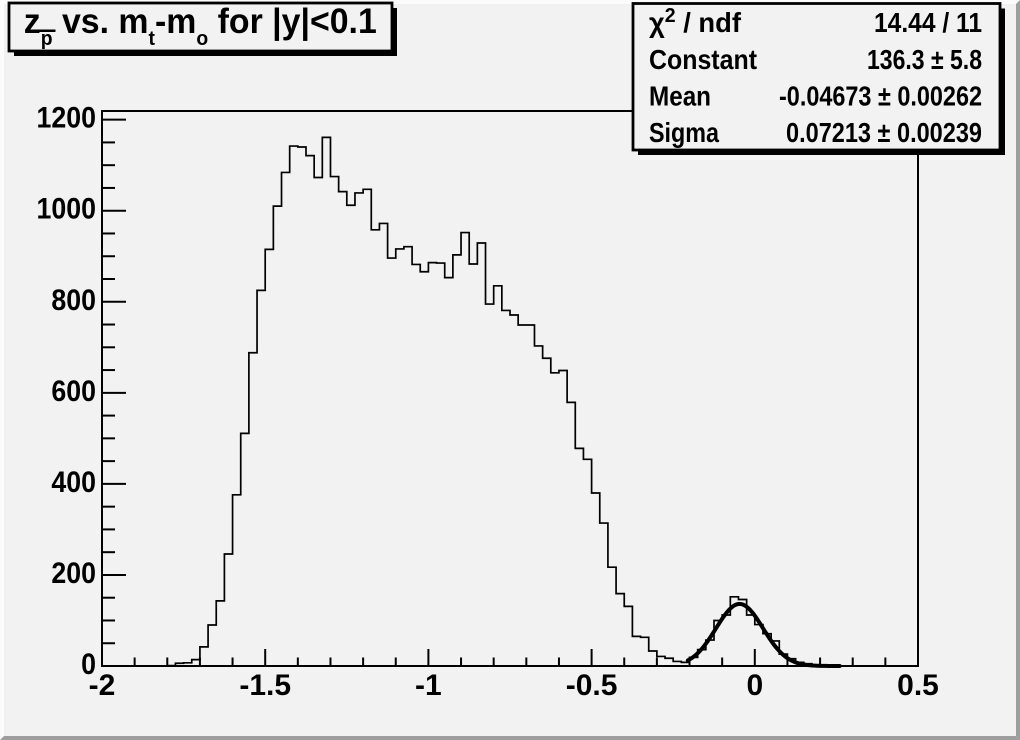  What do you see at coordinates (924, 59) in the screenshot?
I see `svg-text: 136.3 ± 5.8` at bounding box center [924, 59].